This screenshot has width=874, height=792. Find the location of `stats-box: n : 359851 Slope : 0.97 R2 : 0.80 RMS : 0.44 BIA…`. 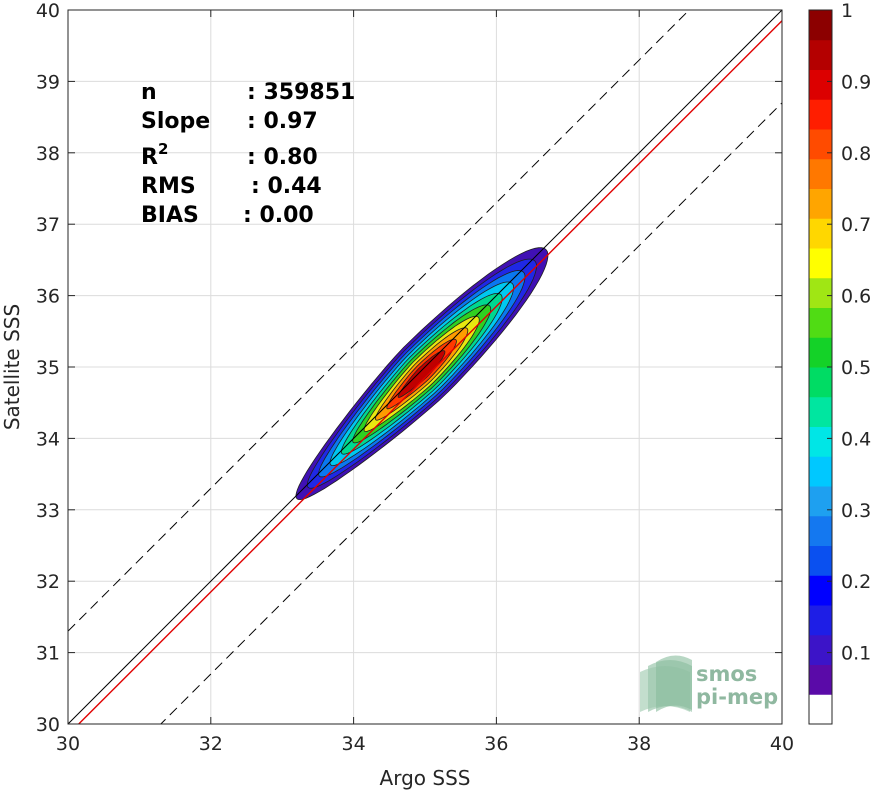

stats-box: n : 359851 Slope : 0.97 R2 : 0.80 RMS : 0.44 BIA… is located at coordinates (248, 154).